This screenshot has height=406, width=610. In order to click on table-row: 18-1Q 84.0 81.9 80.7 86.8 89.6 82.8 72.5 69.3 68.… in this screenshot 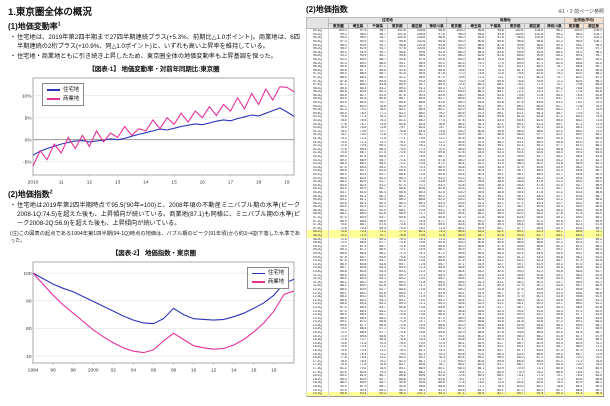, I will do `click(455, 376)`.